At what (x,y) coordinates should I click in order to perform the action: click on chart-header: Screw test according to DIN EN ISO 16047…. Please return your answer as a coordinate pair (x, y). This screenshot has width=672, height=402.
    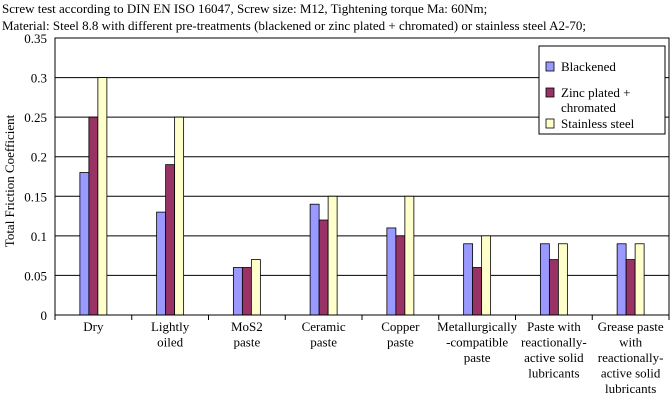
    Looking at the image, I should click on (294, 17).